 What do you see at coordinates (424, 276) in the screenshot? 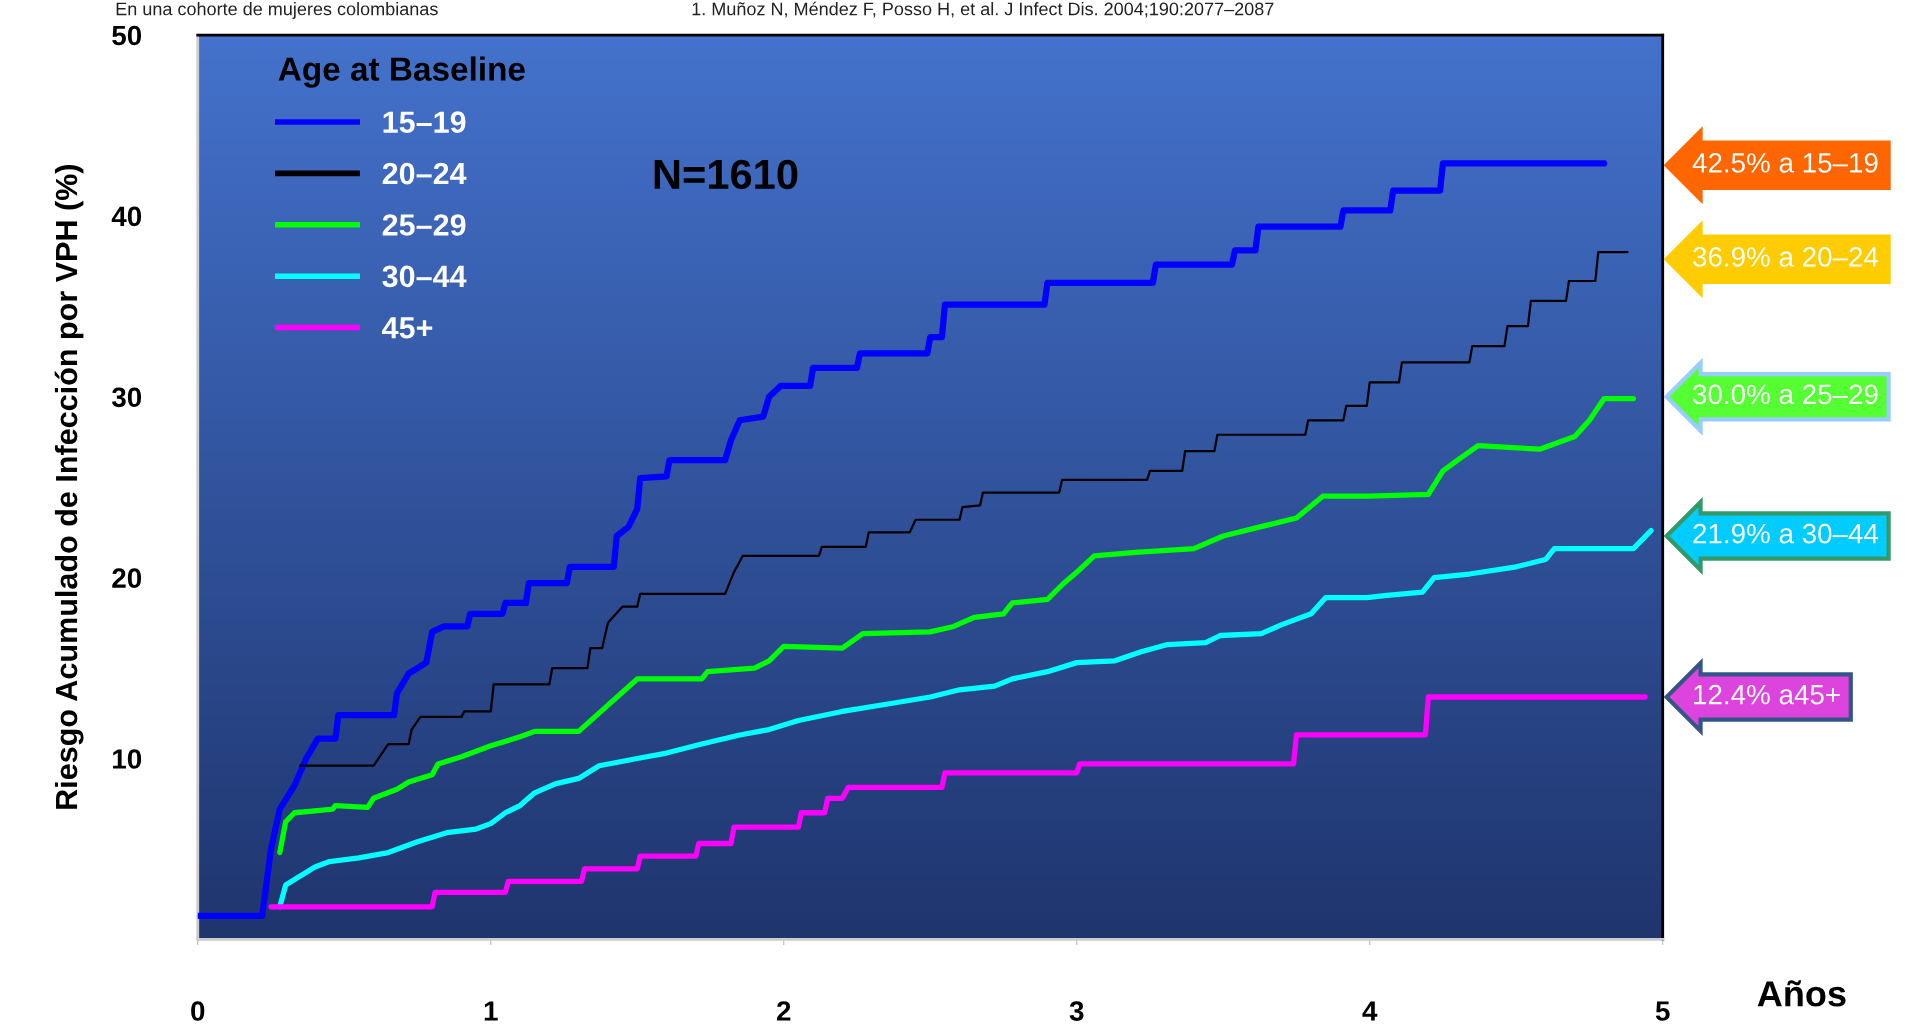
I see `legend-label: 30–44` at bounding box center [424, 276].